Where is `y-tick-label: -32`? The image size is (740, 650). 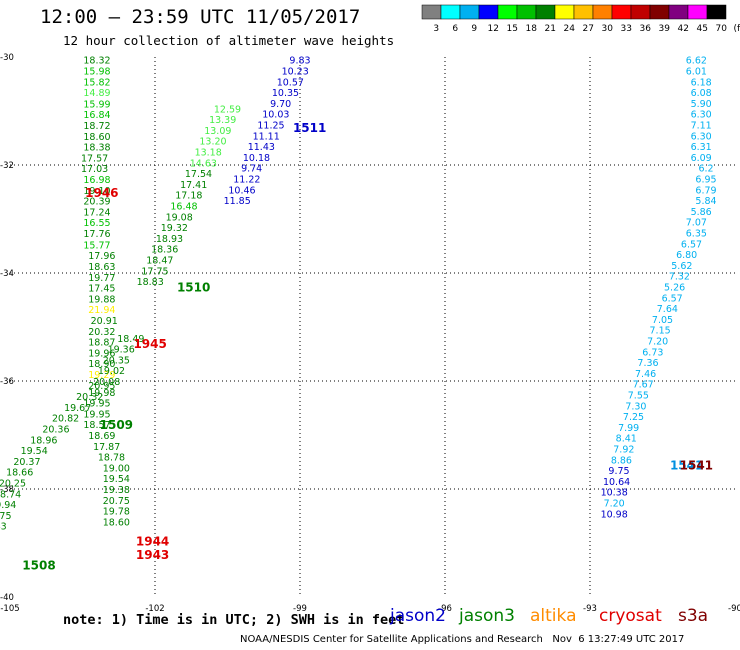
y-tick-label: -32 is located at coordinates (7, 166).